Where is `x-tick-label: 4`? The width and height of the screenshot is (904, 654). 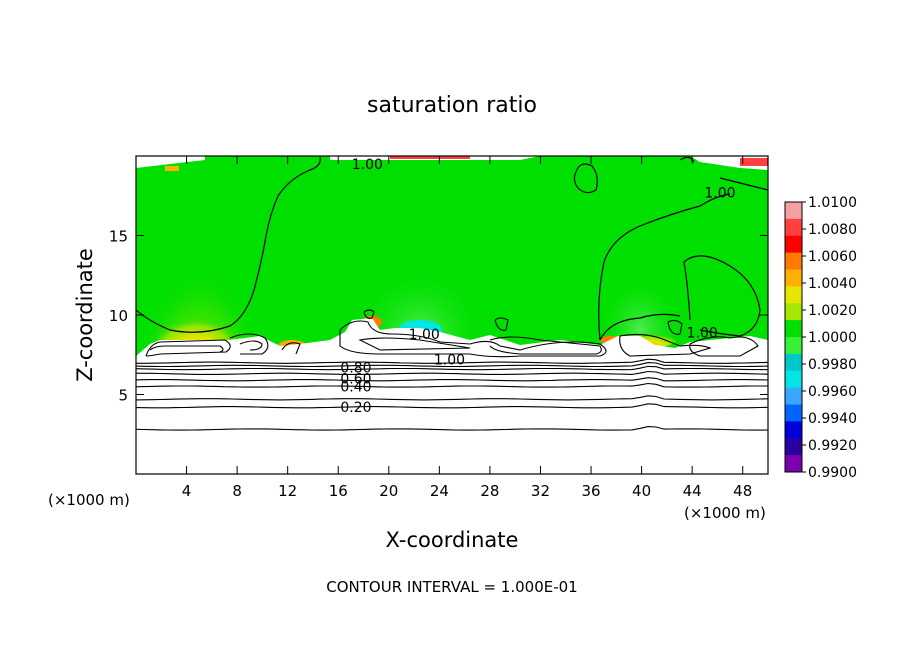 x-tick-label: 4 is located at coordinates (187, 491).